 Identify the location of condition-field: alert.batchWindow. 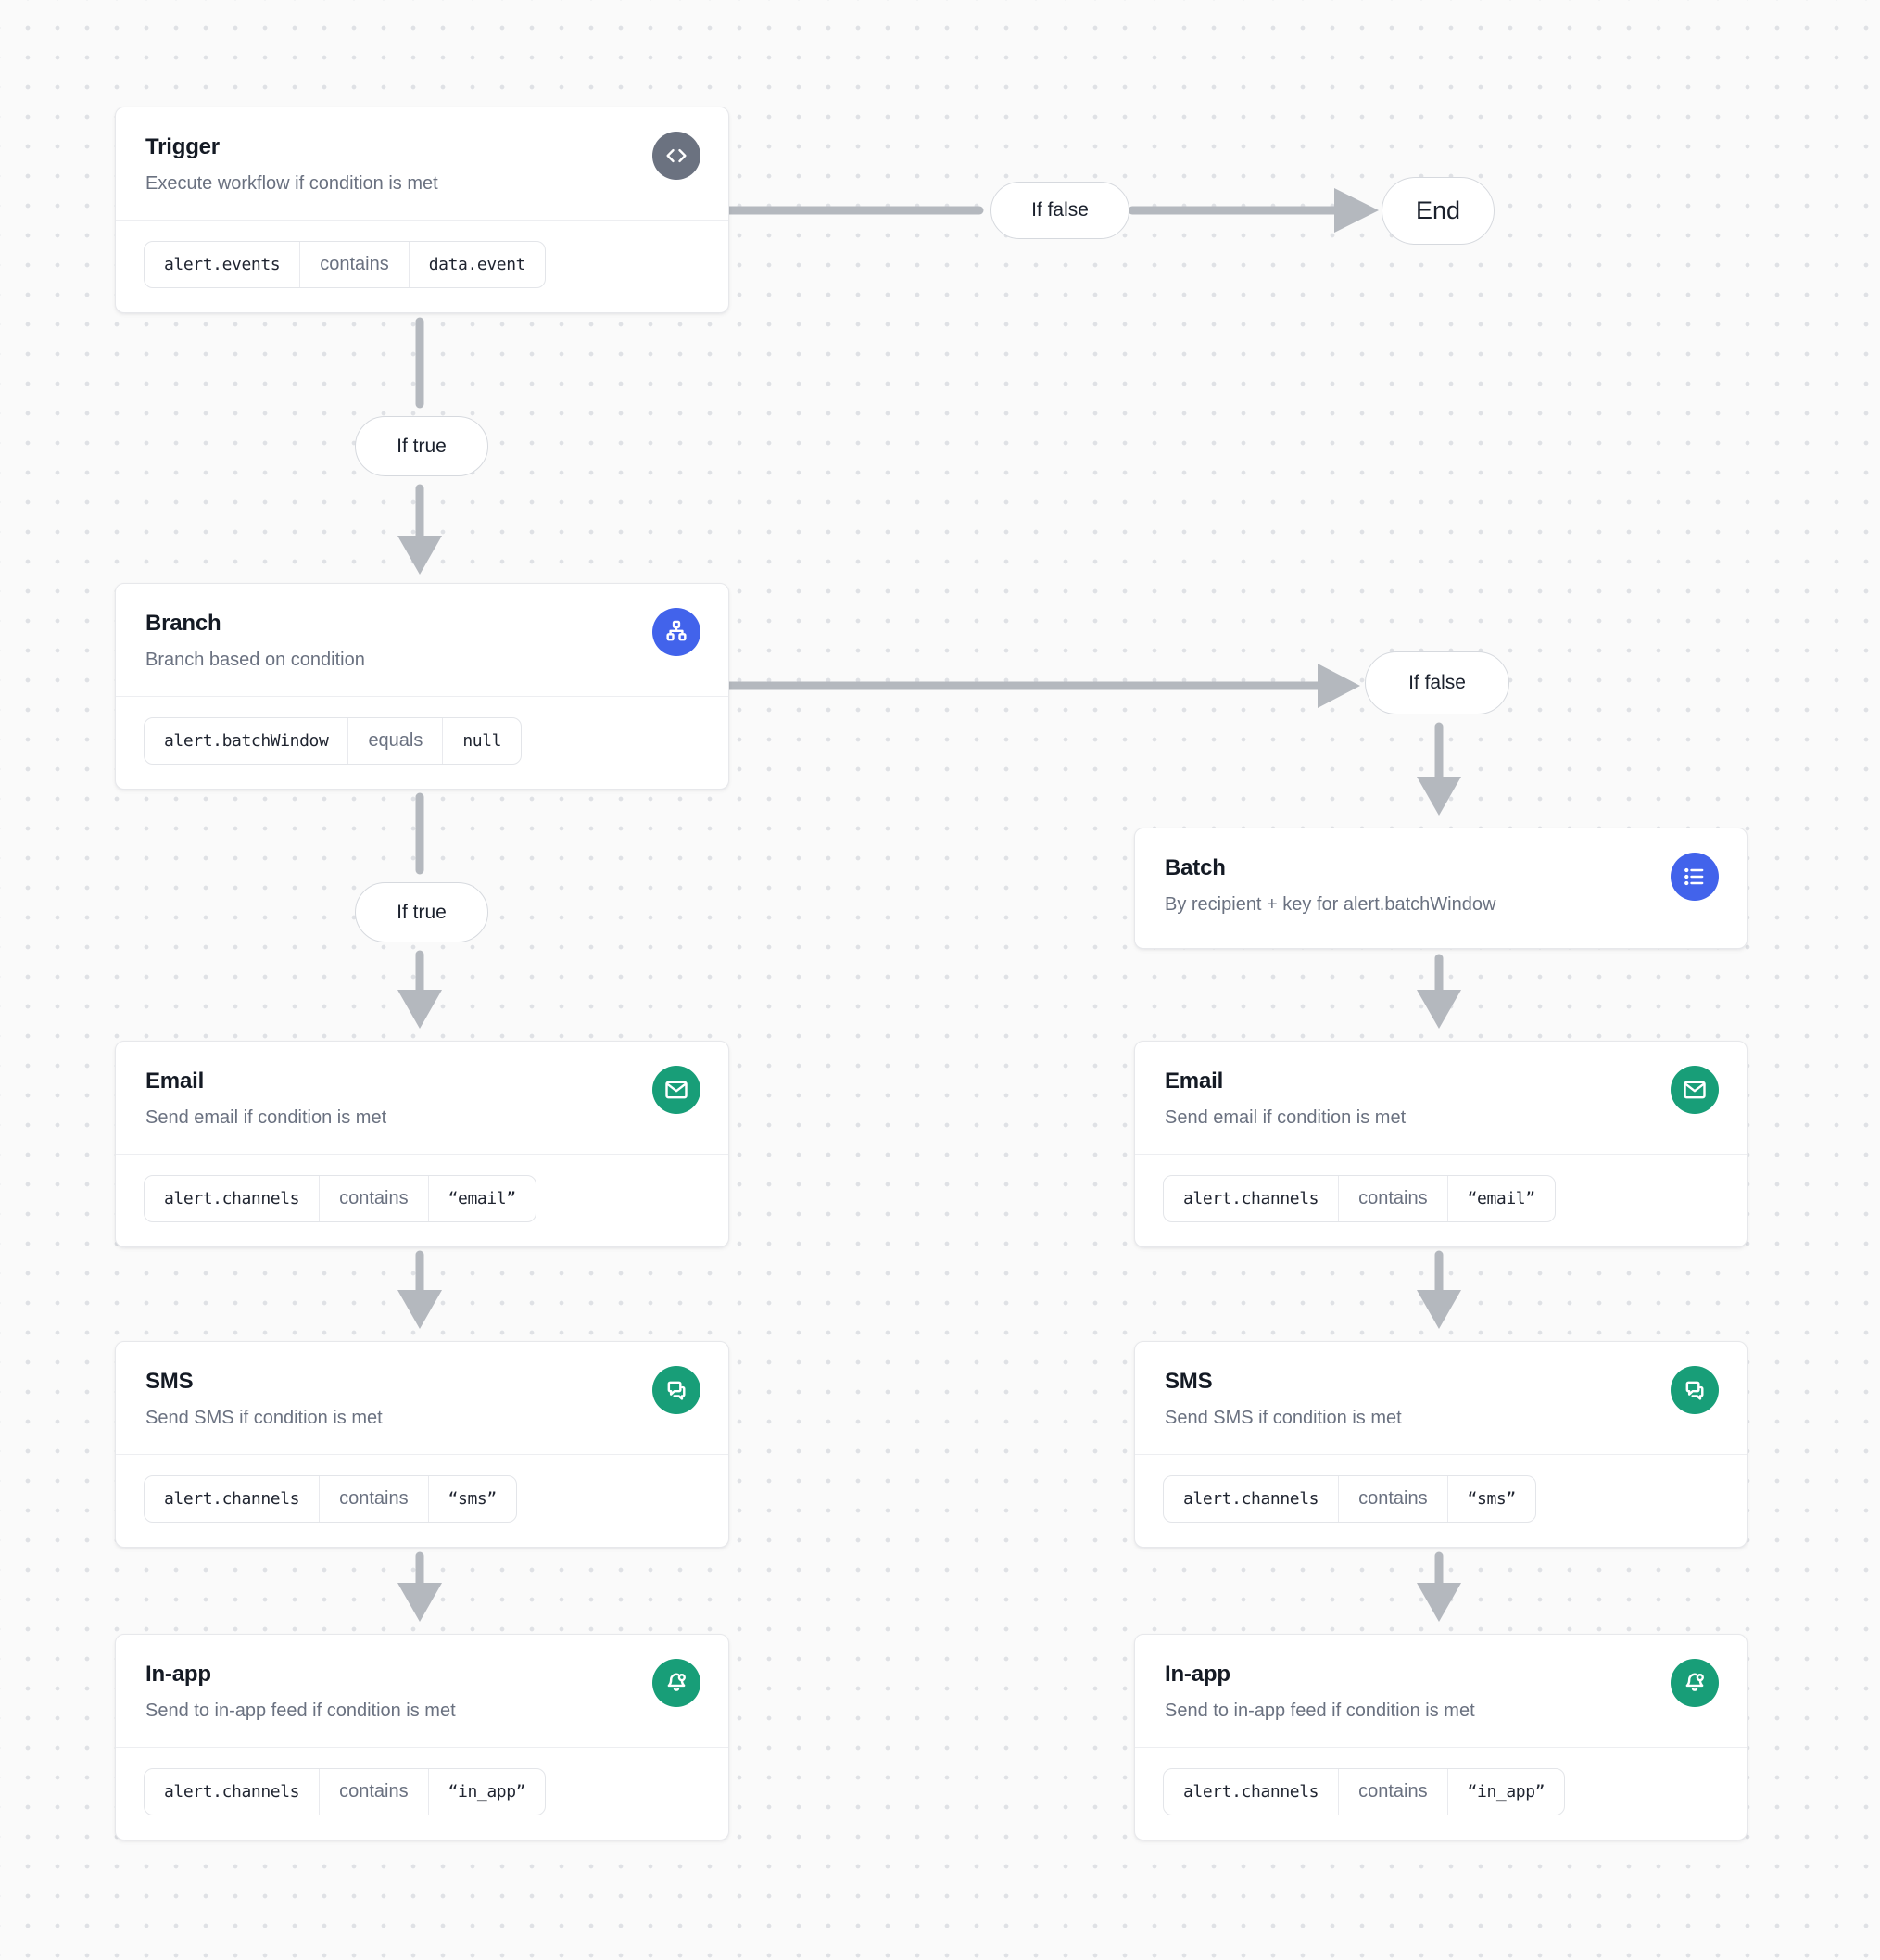
(246, 741).